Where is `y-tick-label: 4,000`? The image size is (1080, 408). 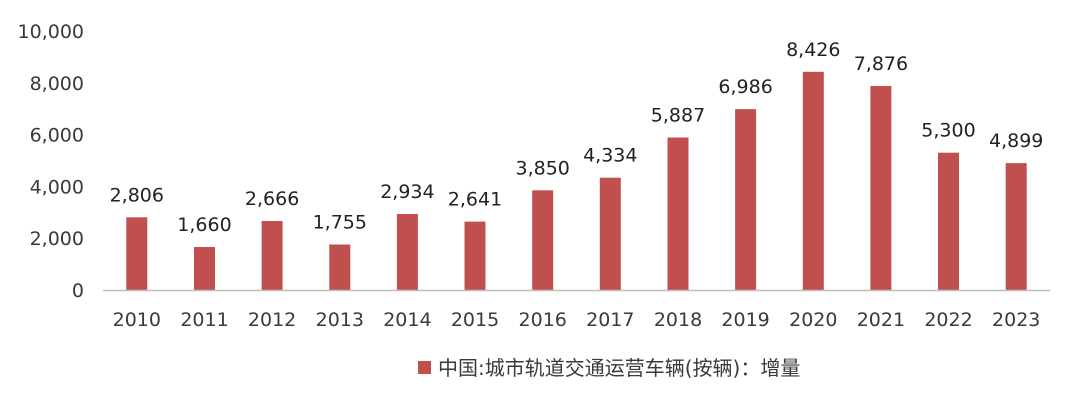
y-tick-label: 4,000 is located at coordinates (57, 187).